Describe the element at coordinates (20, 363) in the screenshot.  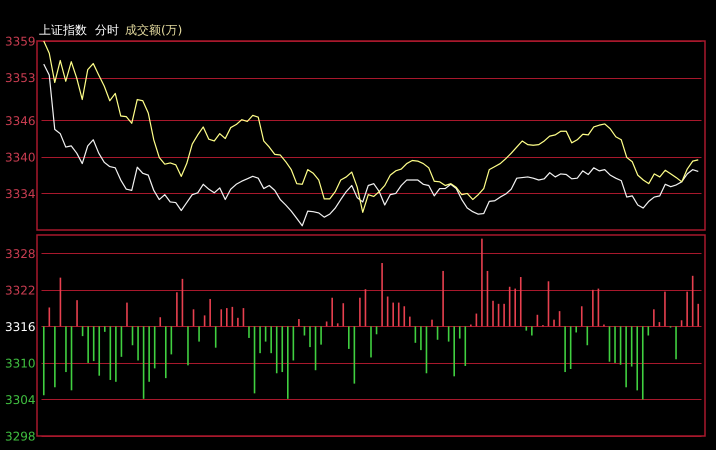
I see `y-tick-label: 3310` at that location.